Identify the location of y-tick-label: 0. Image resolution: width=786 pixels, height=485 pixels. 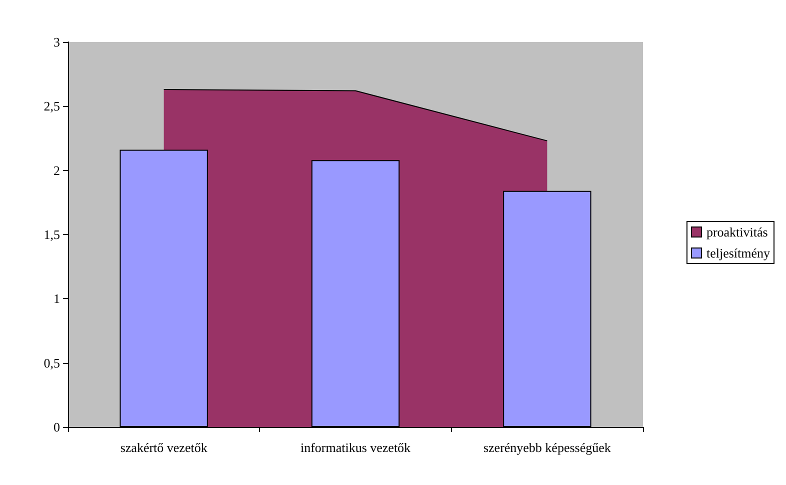
(57, 427).